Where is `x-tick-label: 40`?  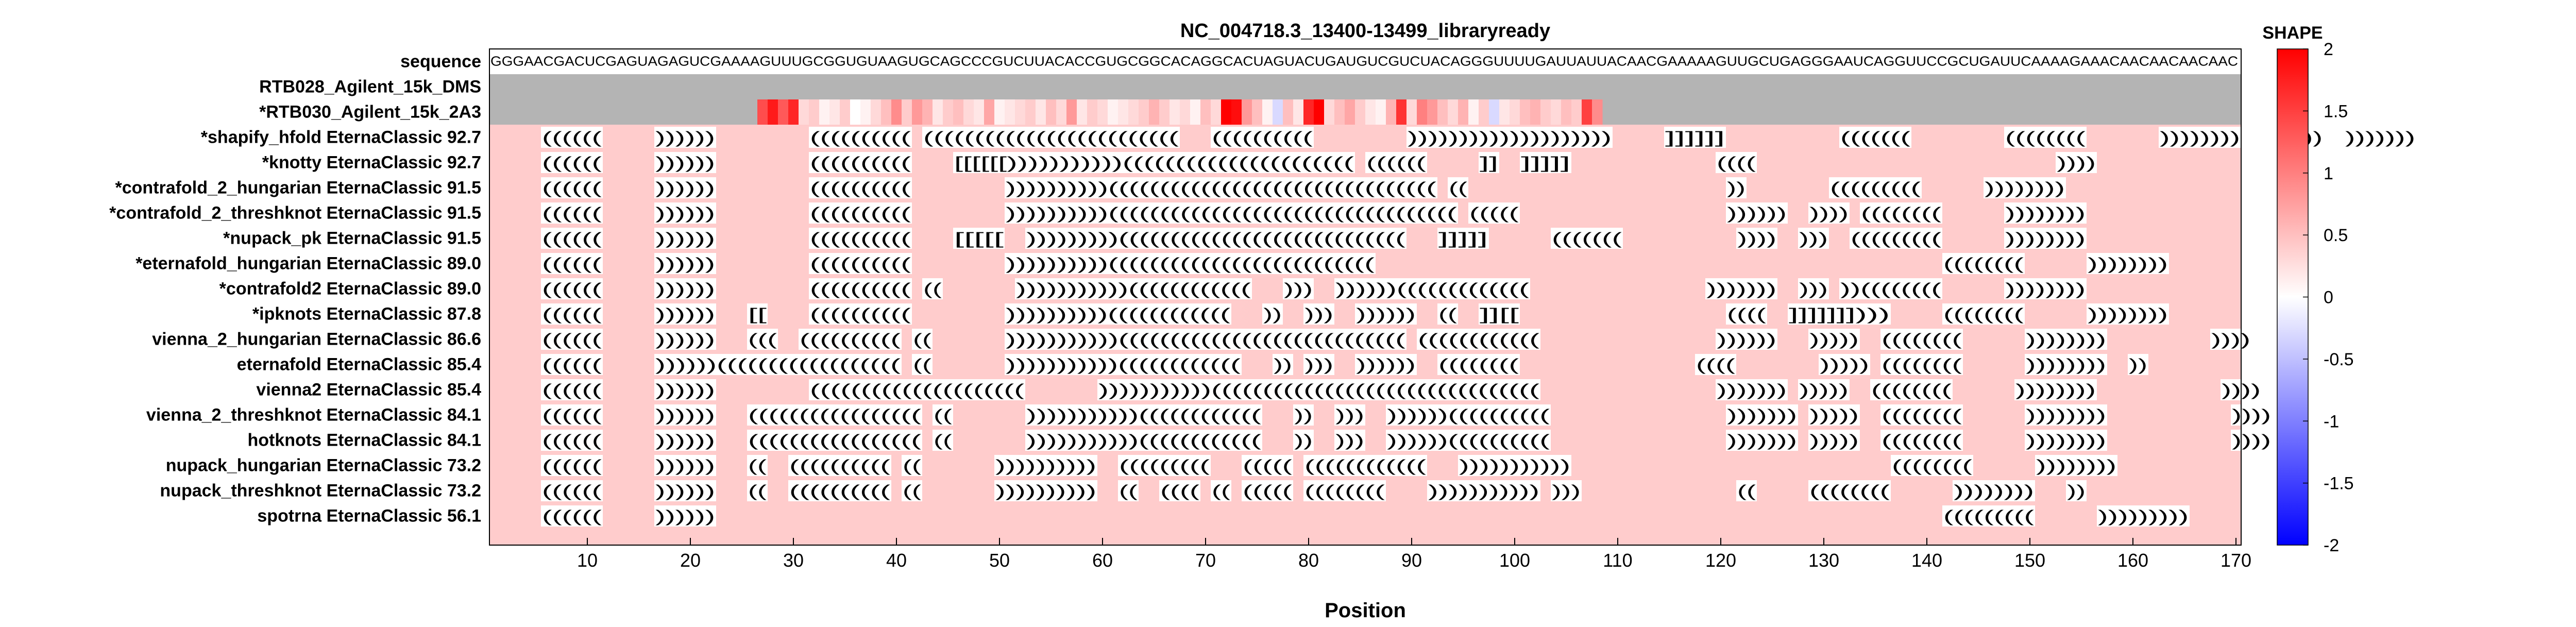 x-tick-label: 40 is located at coordinates (896, 560).